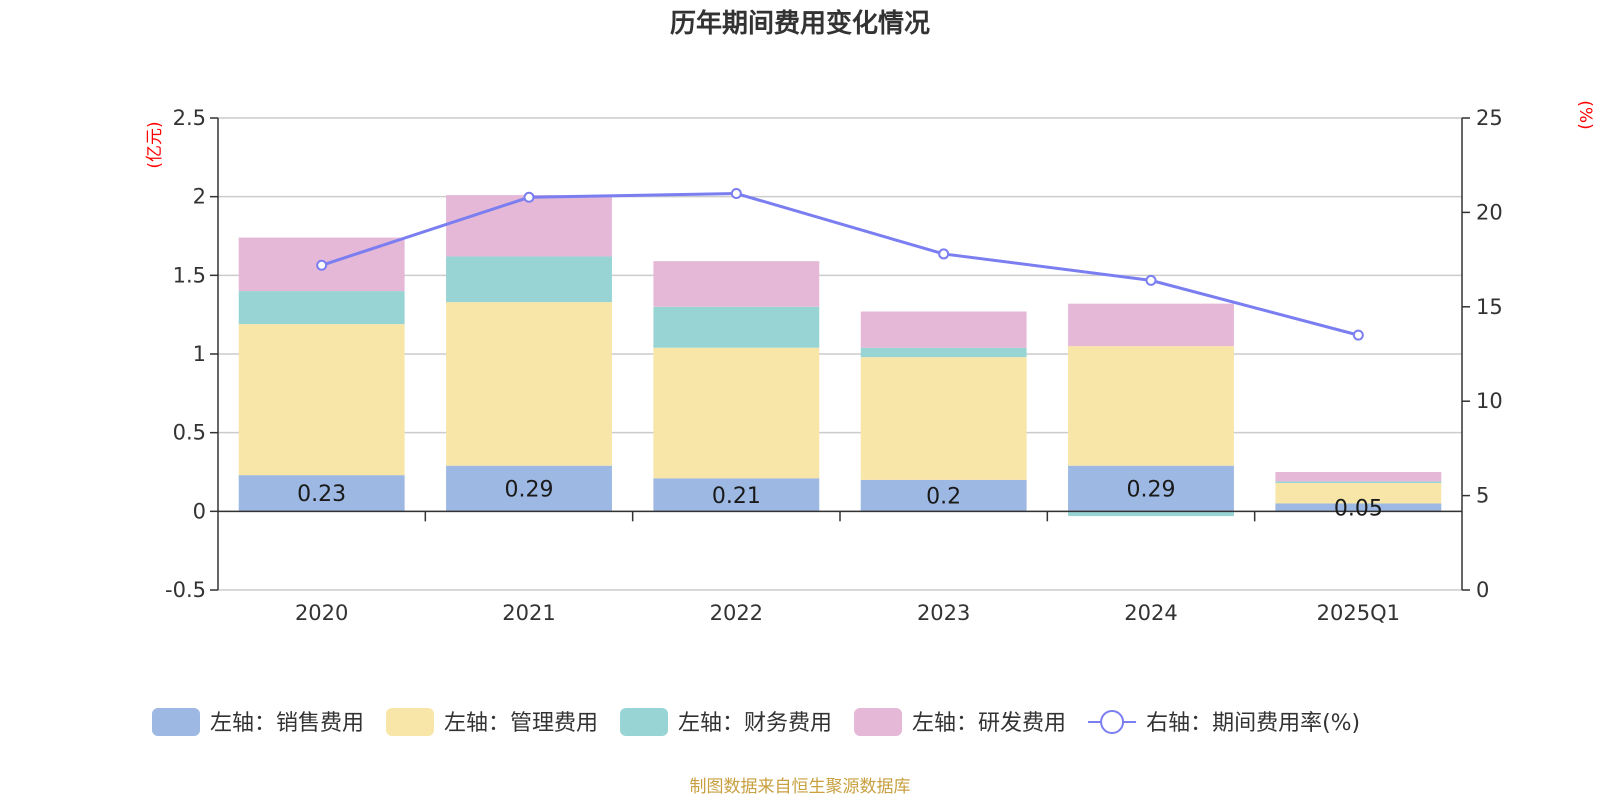 Image resolution: width=1600 pixels, height=800 pixels. What do you see at coordinates (1150, 613) in the screenshot?
I see `x-tick-label: 2024` at bounding box center [1150, 613].